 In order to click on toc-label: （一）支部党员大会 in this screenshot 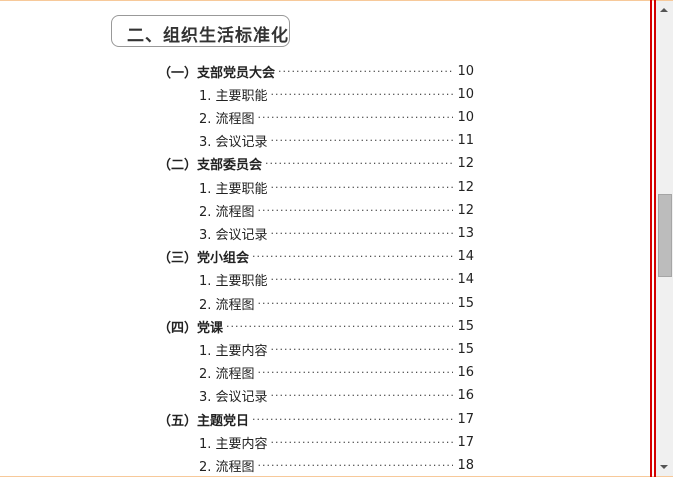, I will do `click(217, 73)`.